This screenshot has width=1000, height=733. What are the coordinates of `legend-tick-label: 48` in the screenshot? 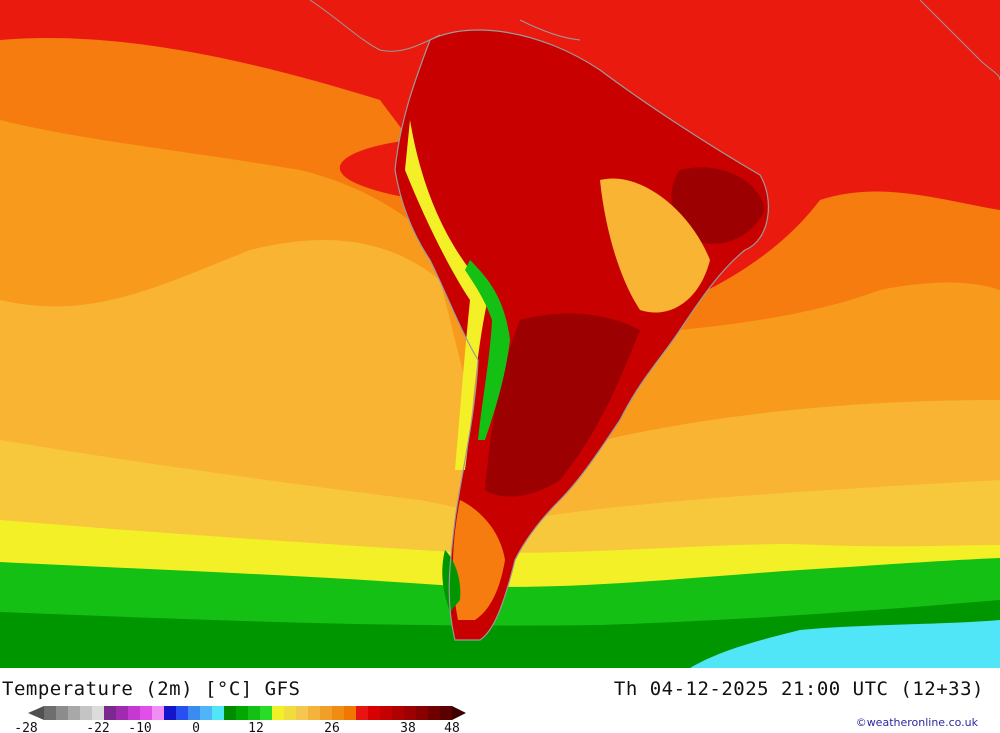 It's located at (452, 727).